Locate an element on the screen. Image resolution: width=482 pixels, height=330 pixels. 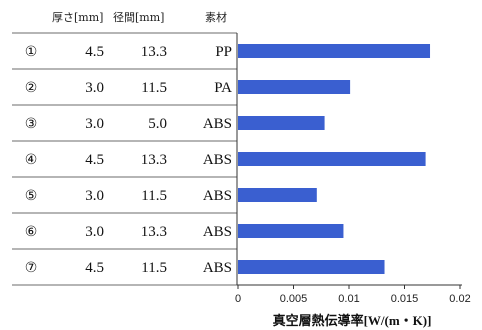
row-label: ③ is located at coordinates (31, 124).